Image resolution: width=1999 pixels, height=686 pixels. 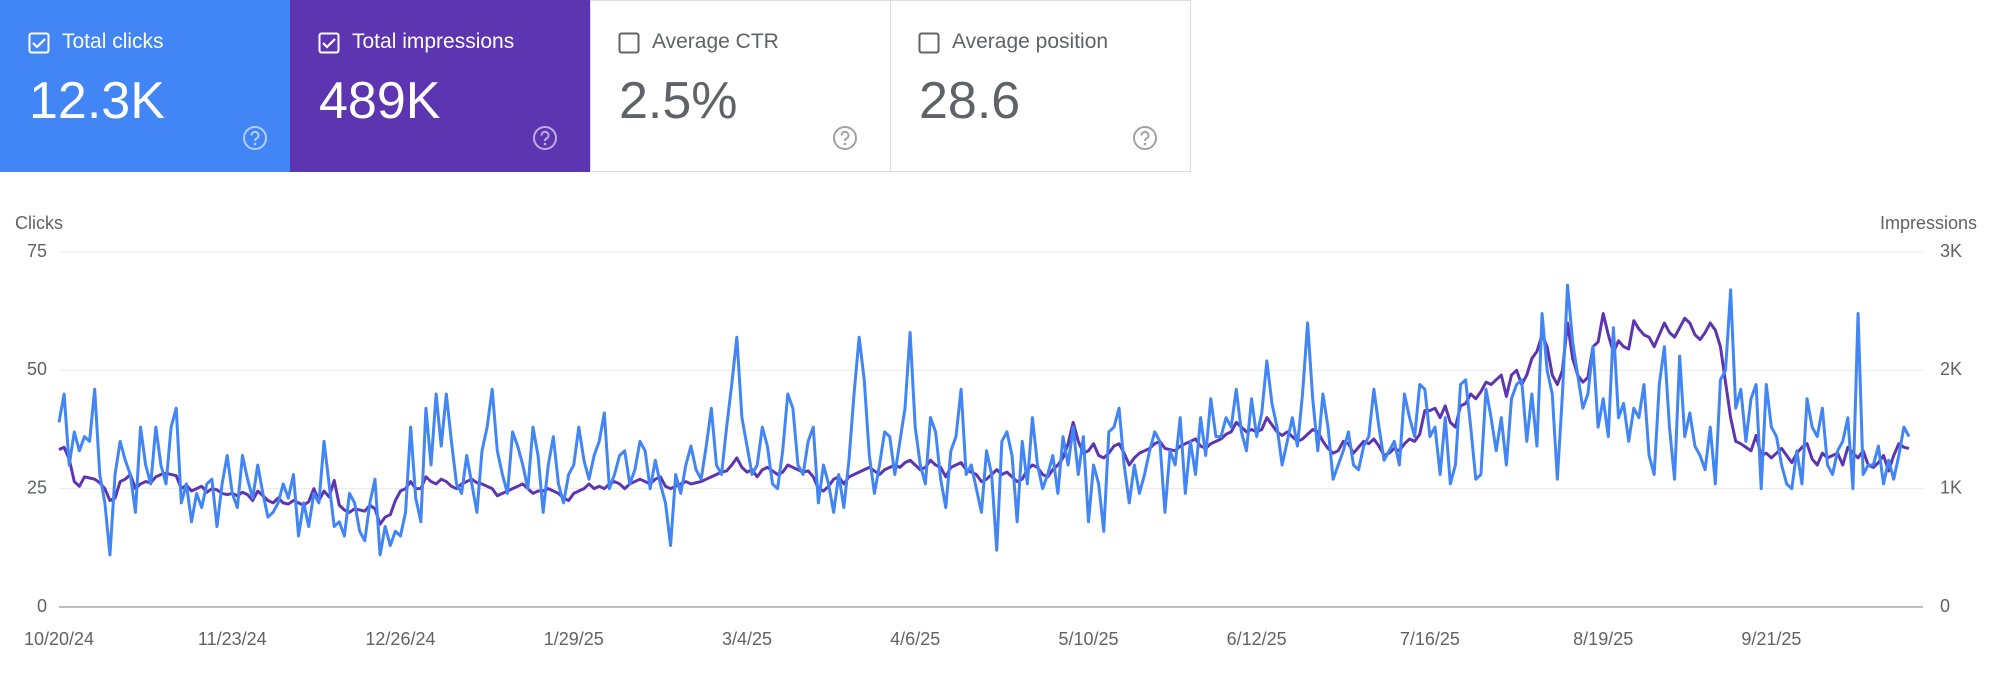 What do you see at coordinates (433, 41) in the screenshot?
I see `card-label: Total impressions` at bounding box center [433, 41].